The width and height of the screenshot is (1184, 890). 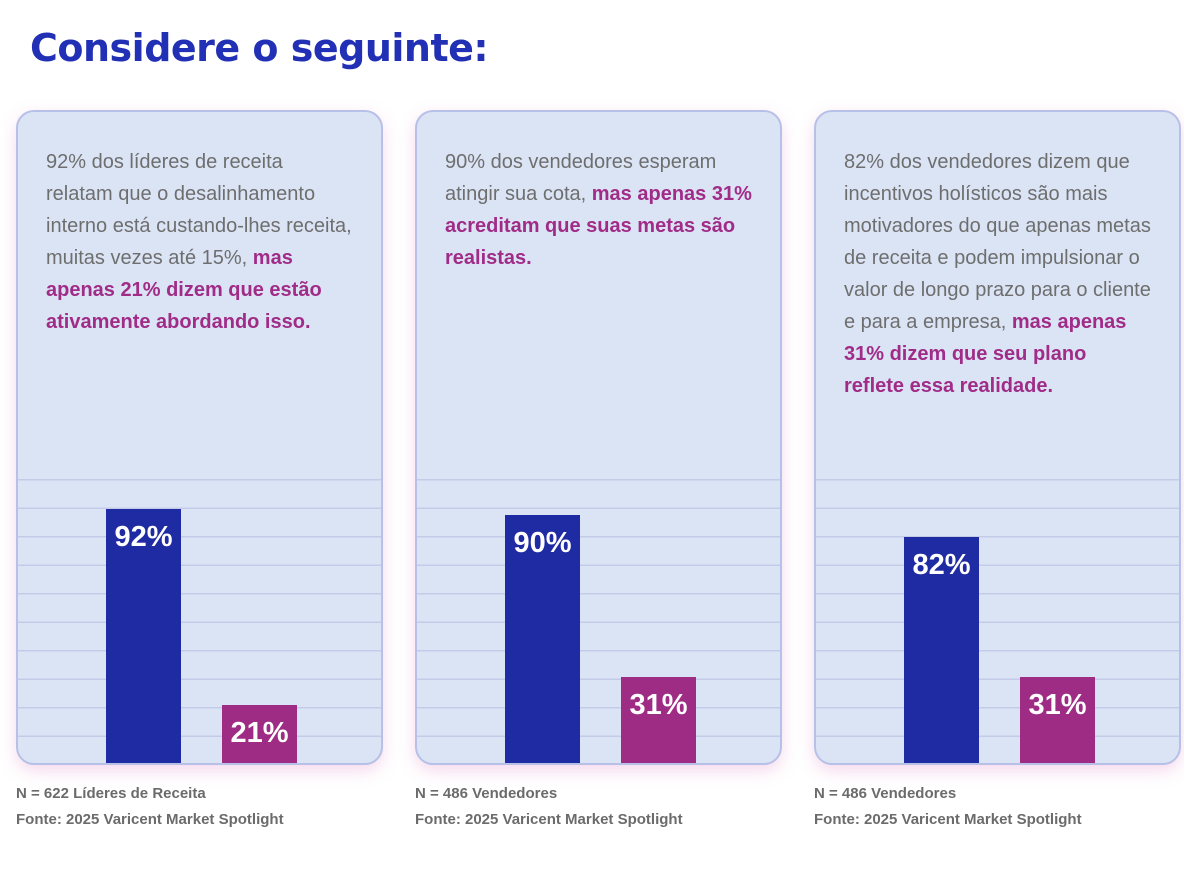 What do you see at coordinates (143, 536) in the screenshot?
I see `bar-value-label: 92%` at bounding box center [143, 536].